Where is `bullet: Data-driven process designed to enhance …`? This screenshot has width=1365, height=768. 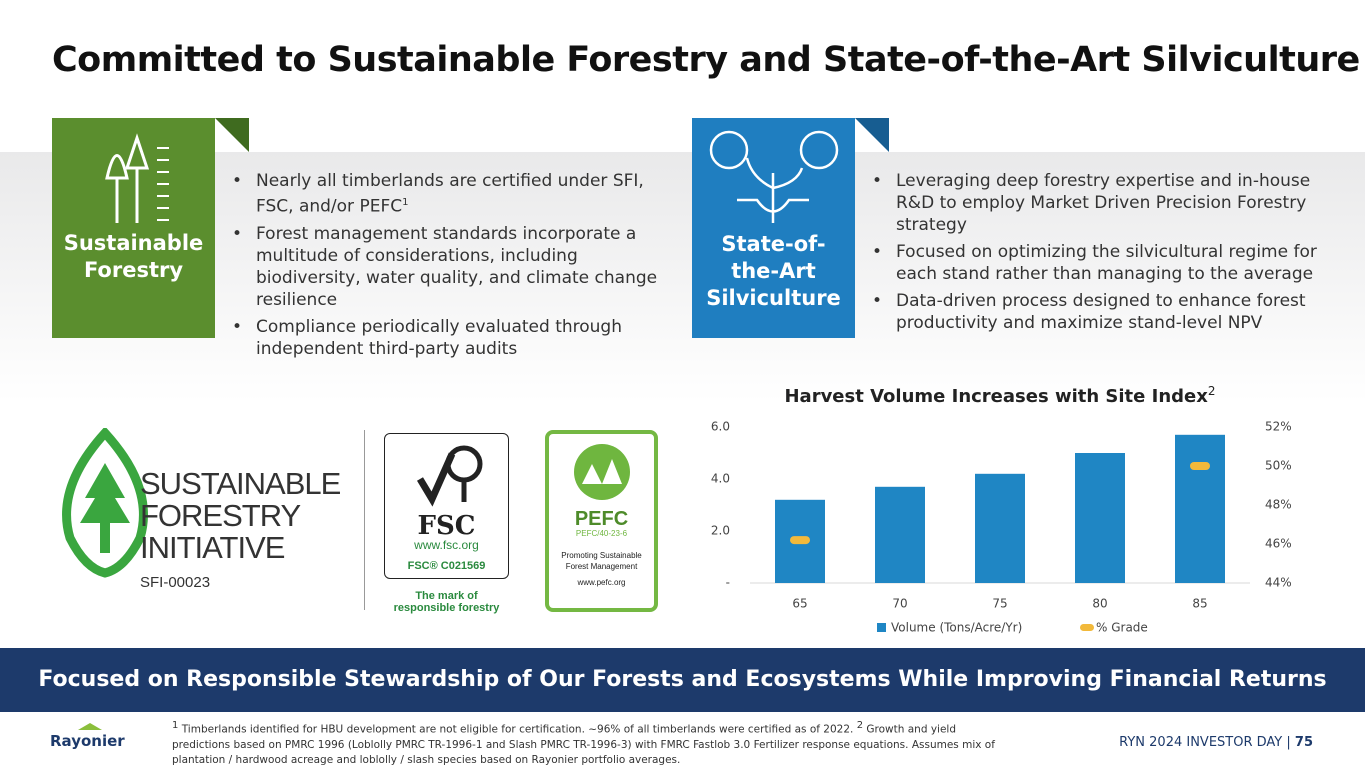 bullet: Data-driven process designed to enhance … is located at coordinates (1105, 312).